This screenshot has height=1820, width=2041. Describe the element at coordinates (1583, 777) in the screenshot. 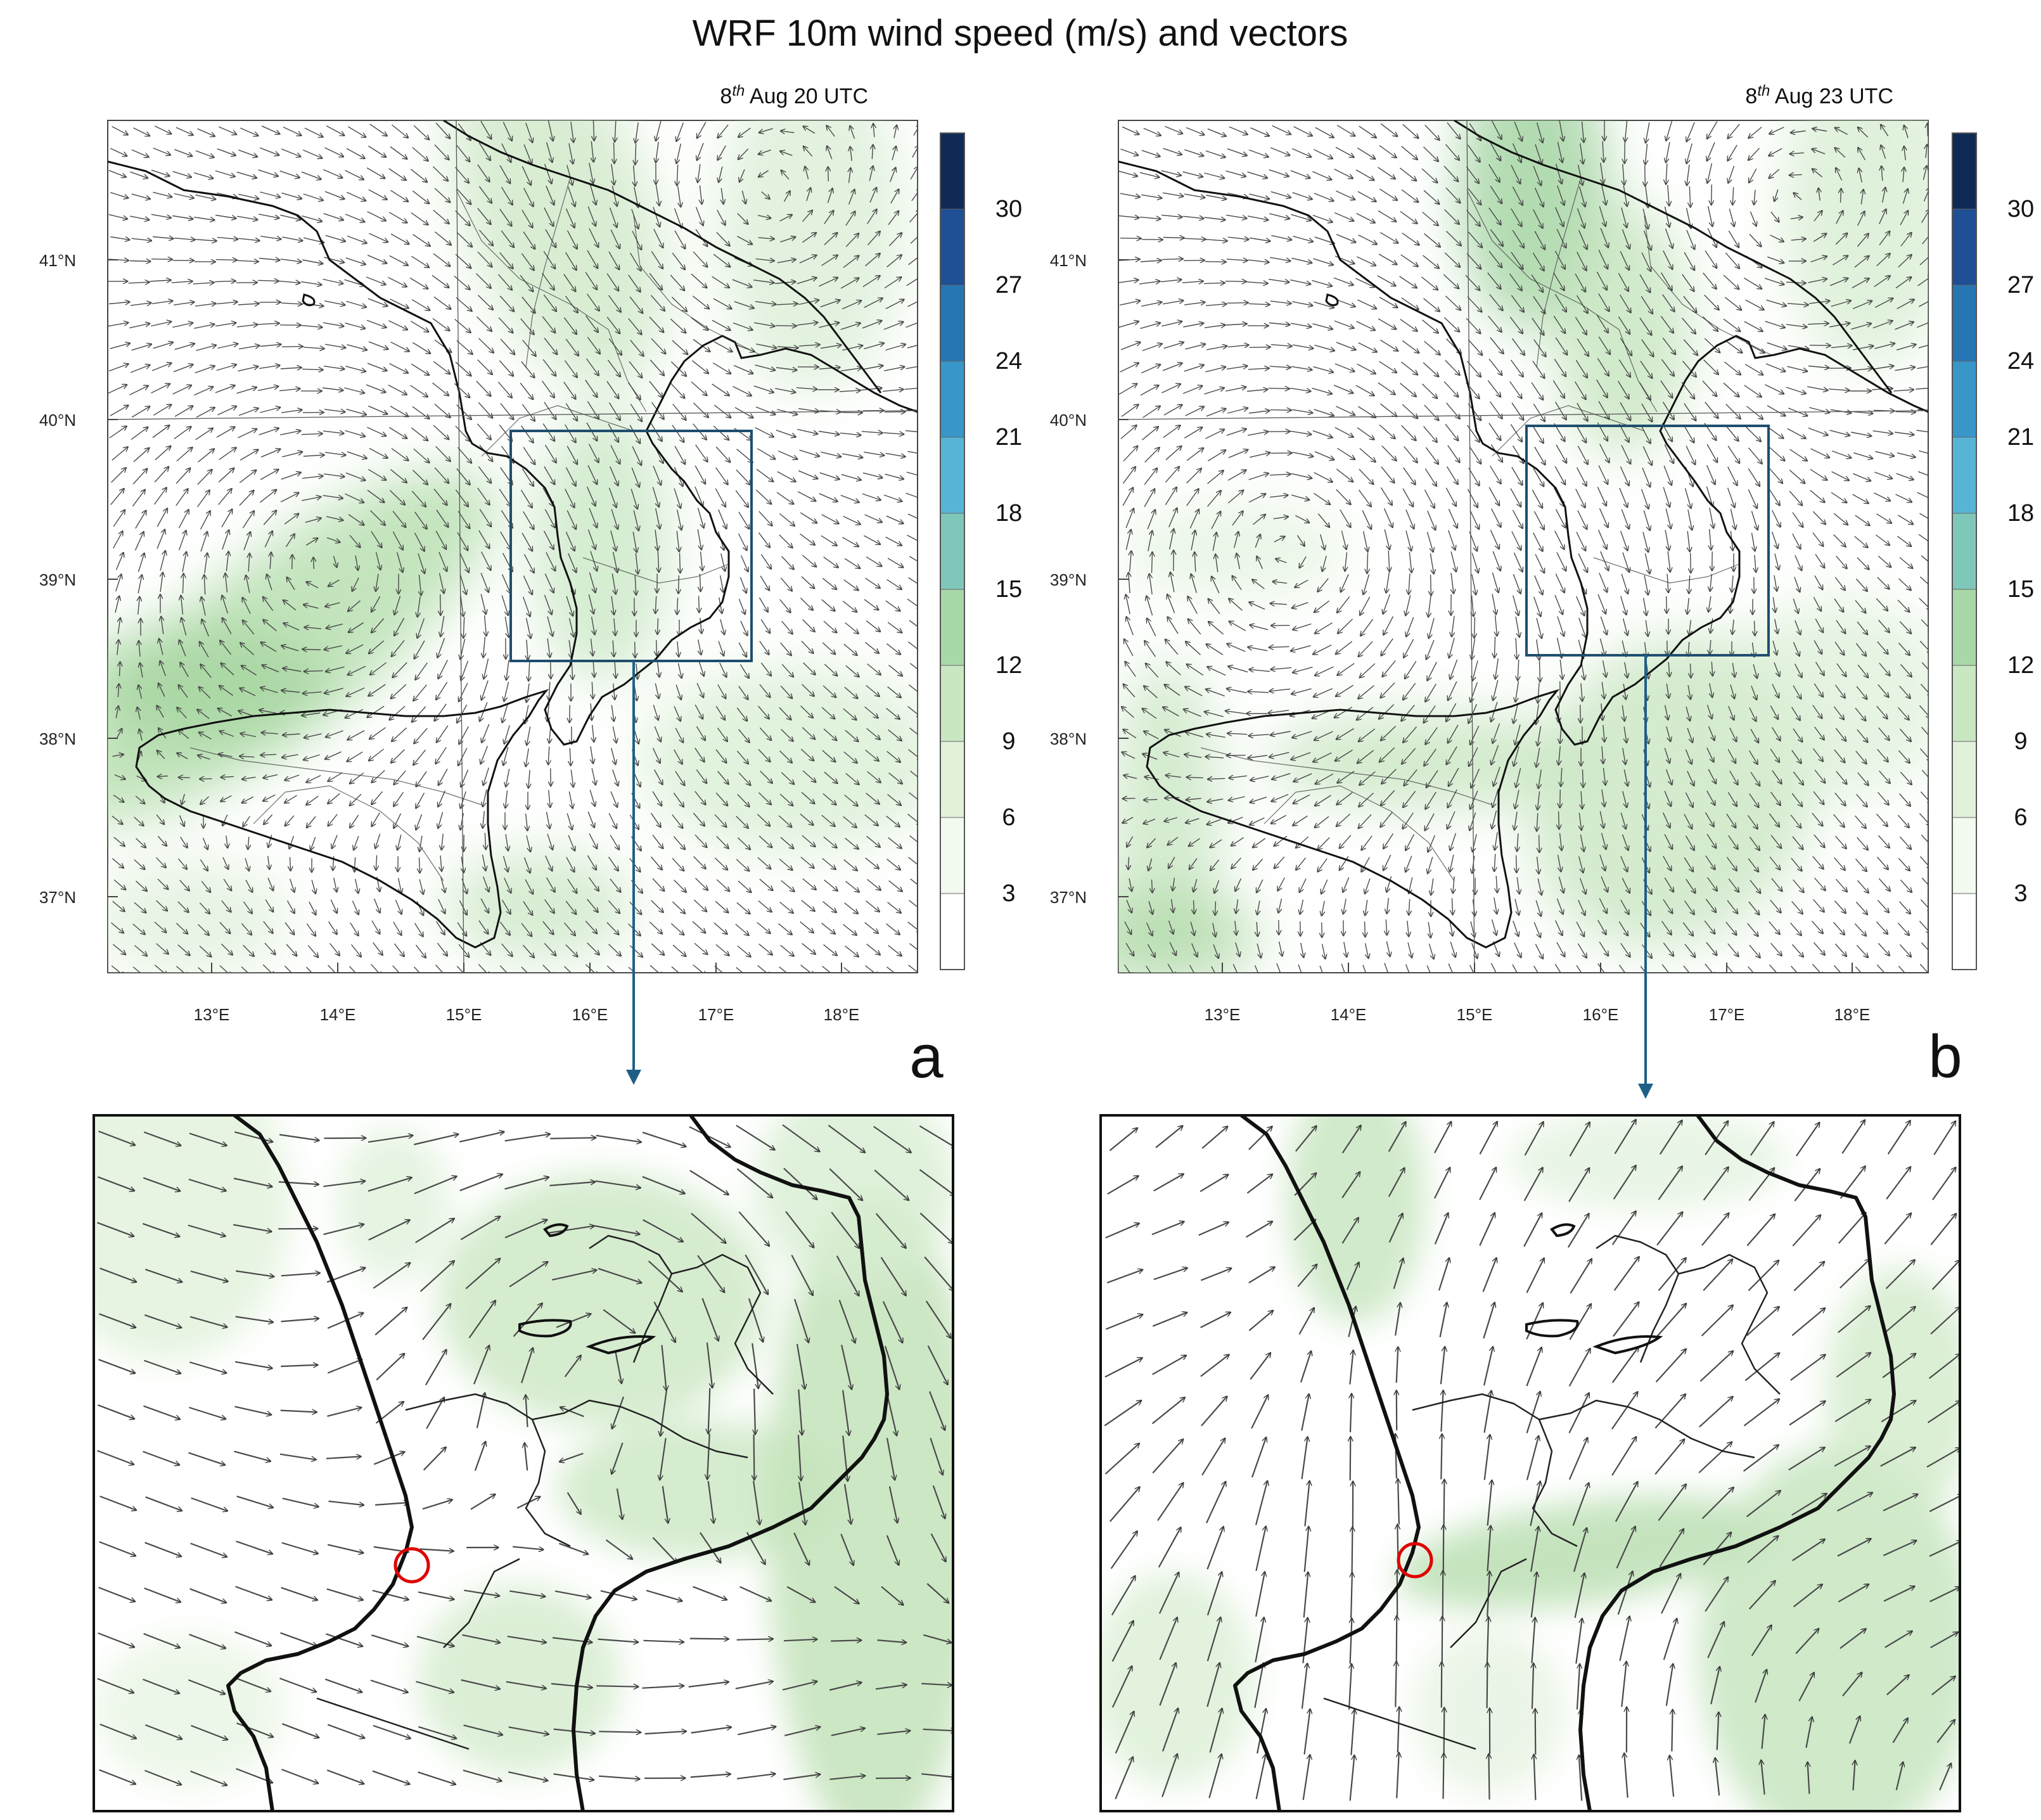

I see `panel-b-wind-arrow` at that location.